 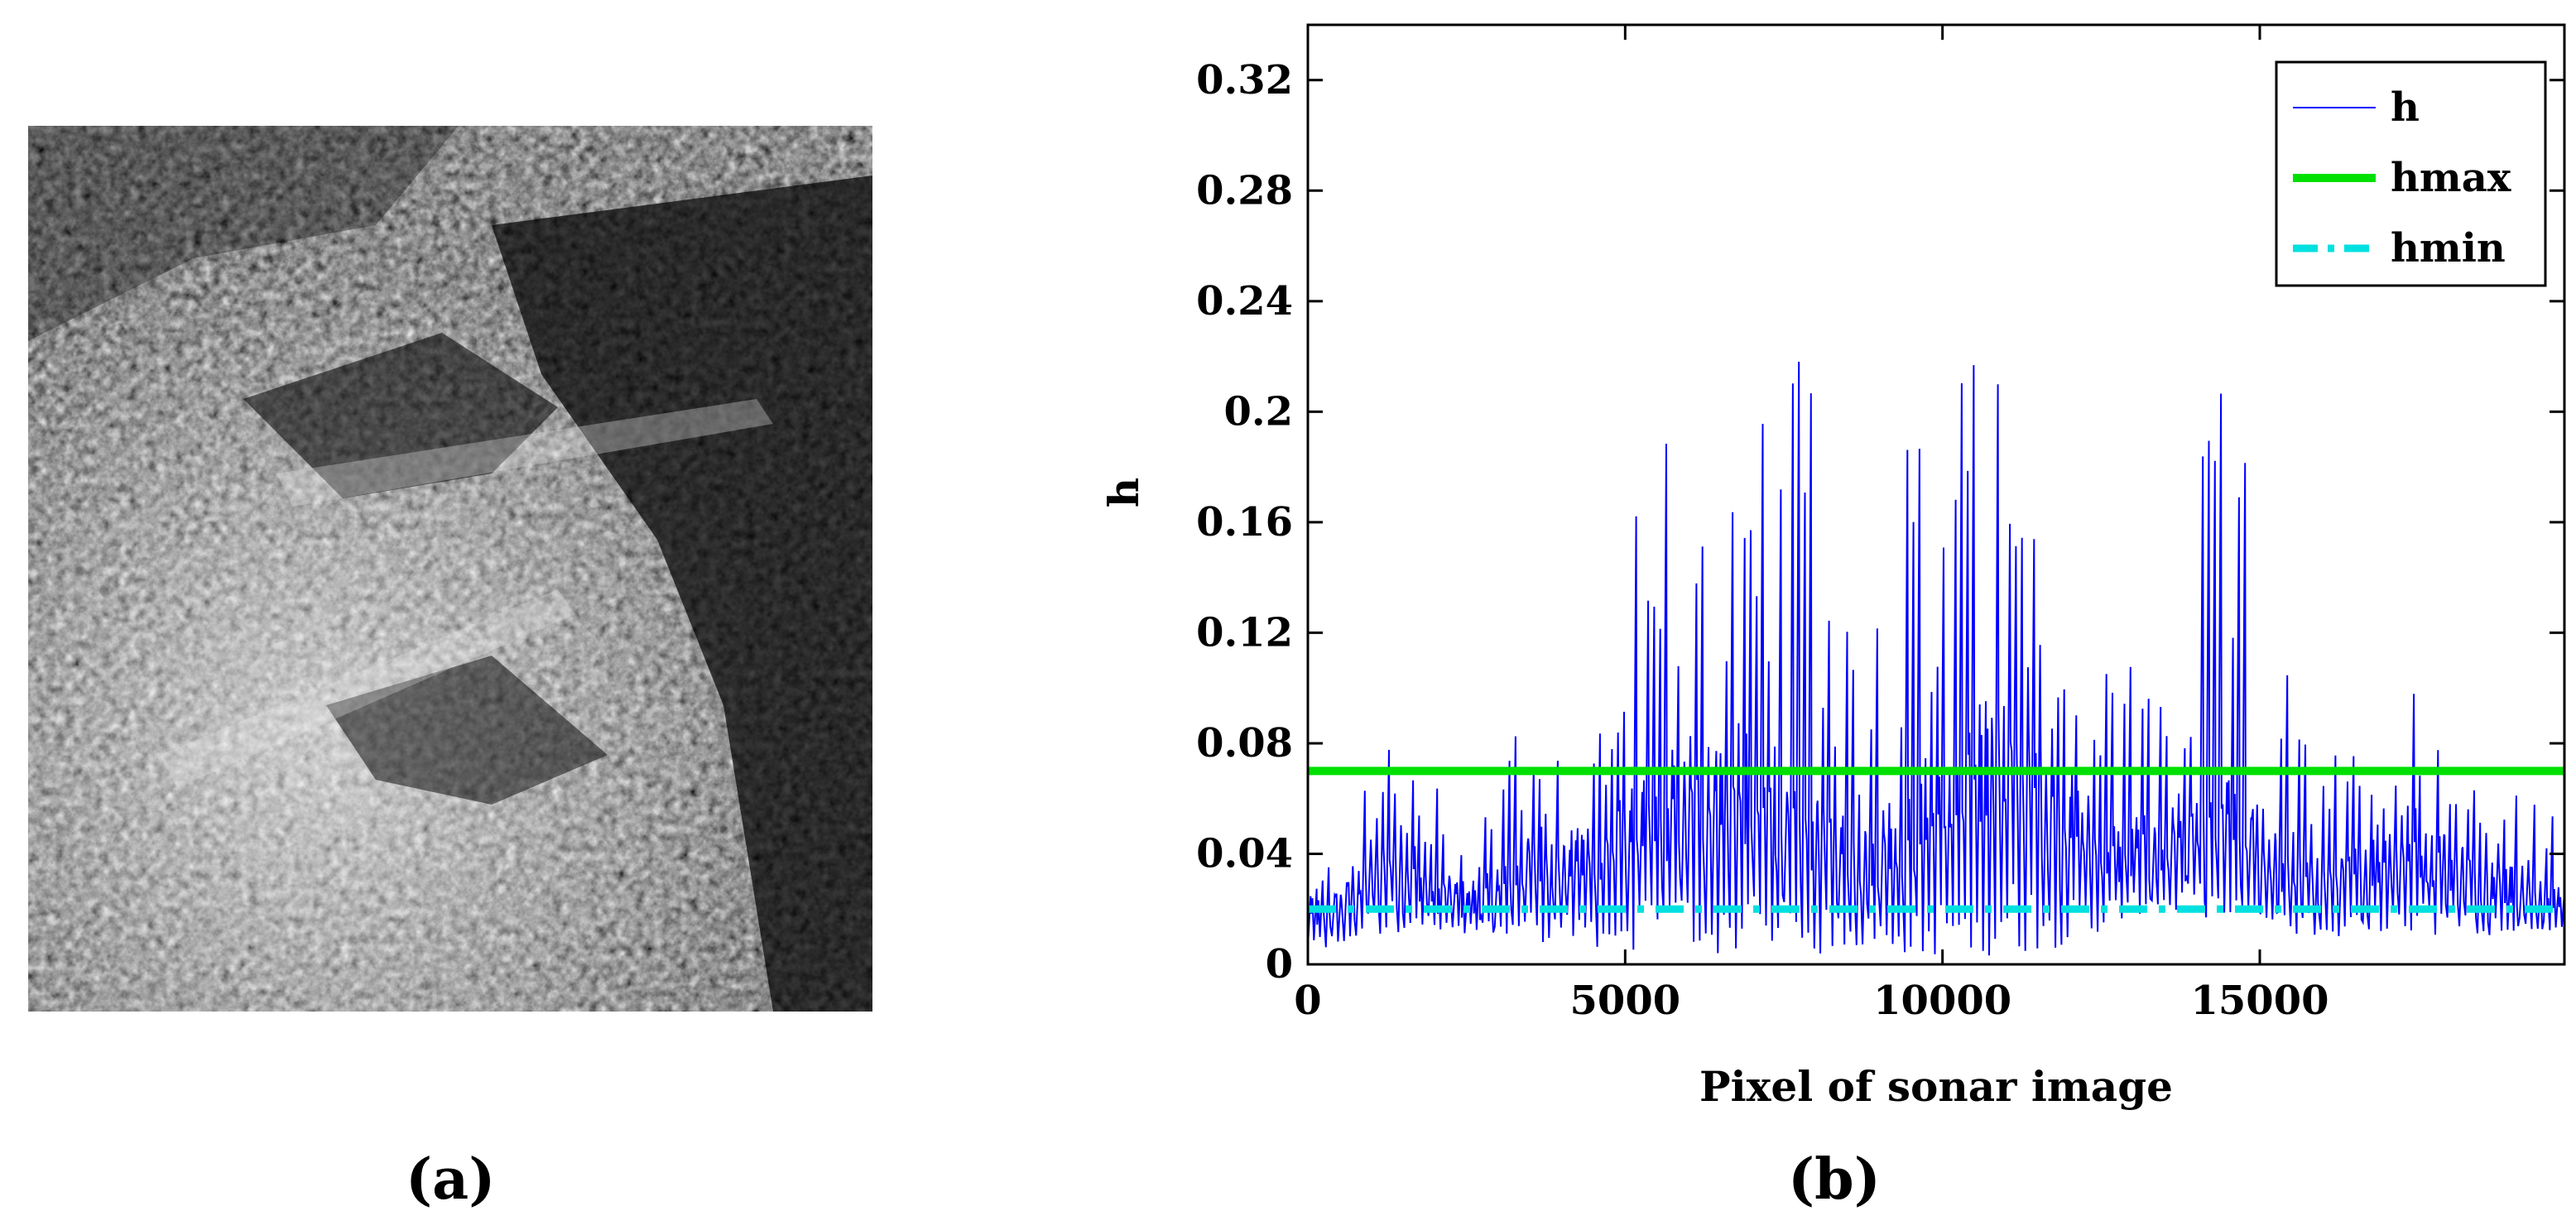 What do you see at coordinates (1244, 632) in the screenshot?
I see `y-tick-label: 0.12` at bounding box center [1244, 632].